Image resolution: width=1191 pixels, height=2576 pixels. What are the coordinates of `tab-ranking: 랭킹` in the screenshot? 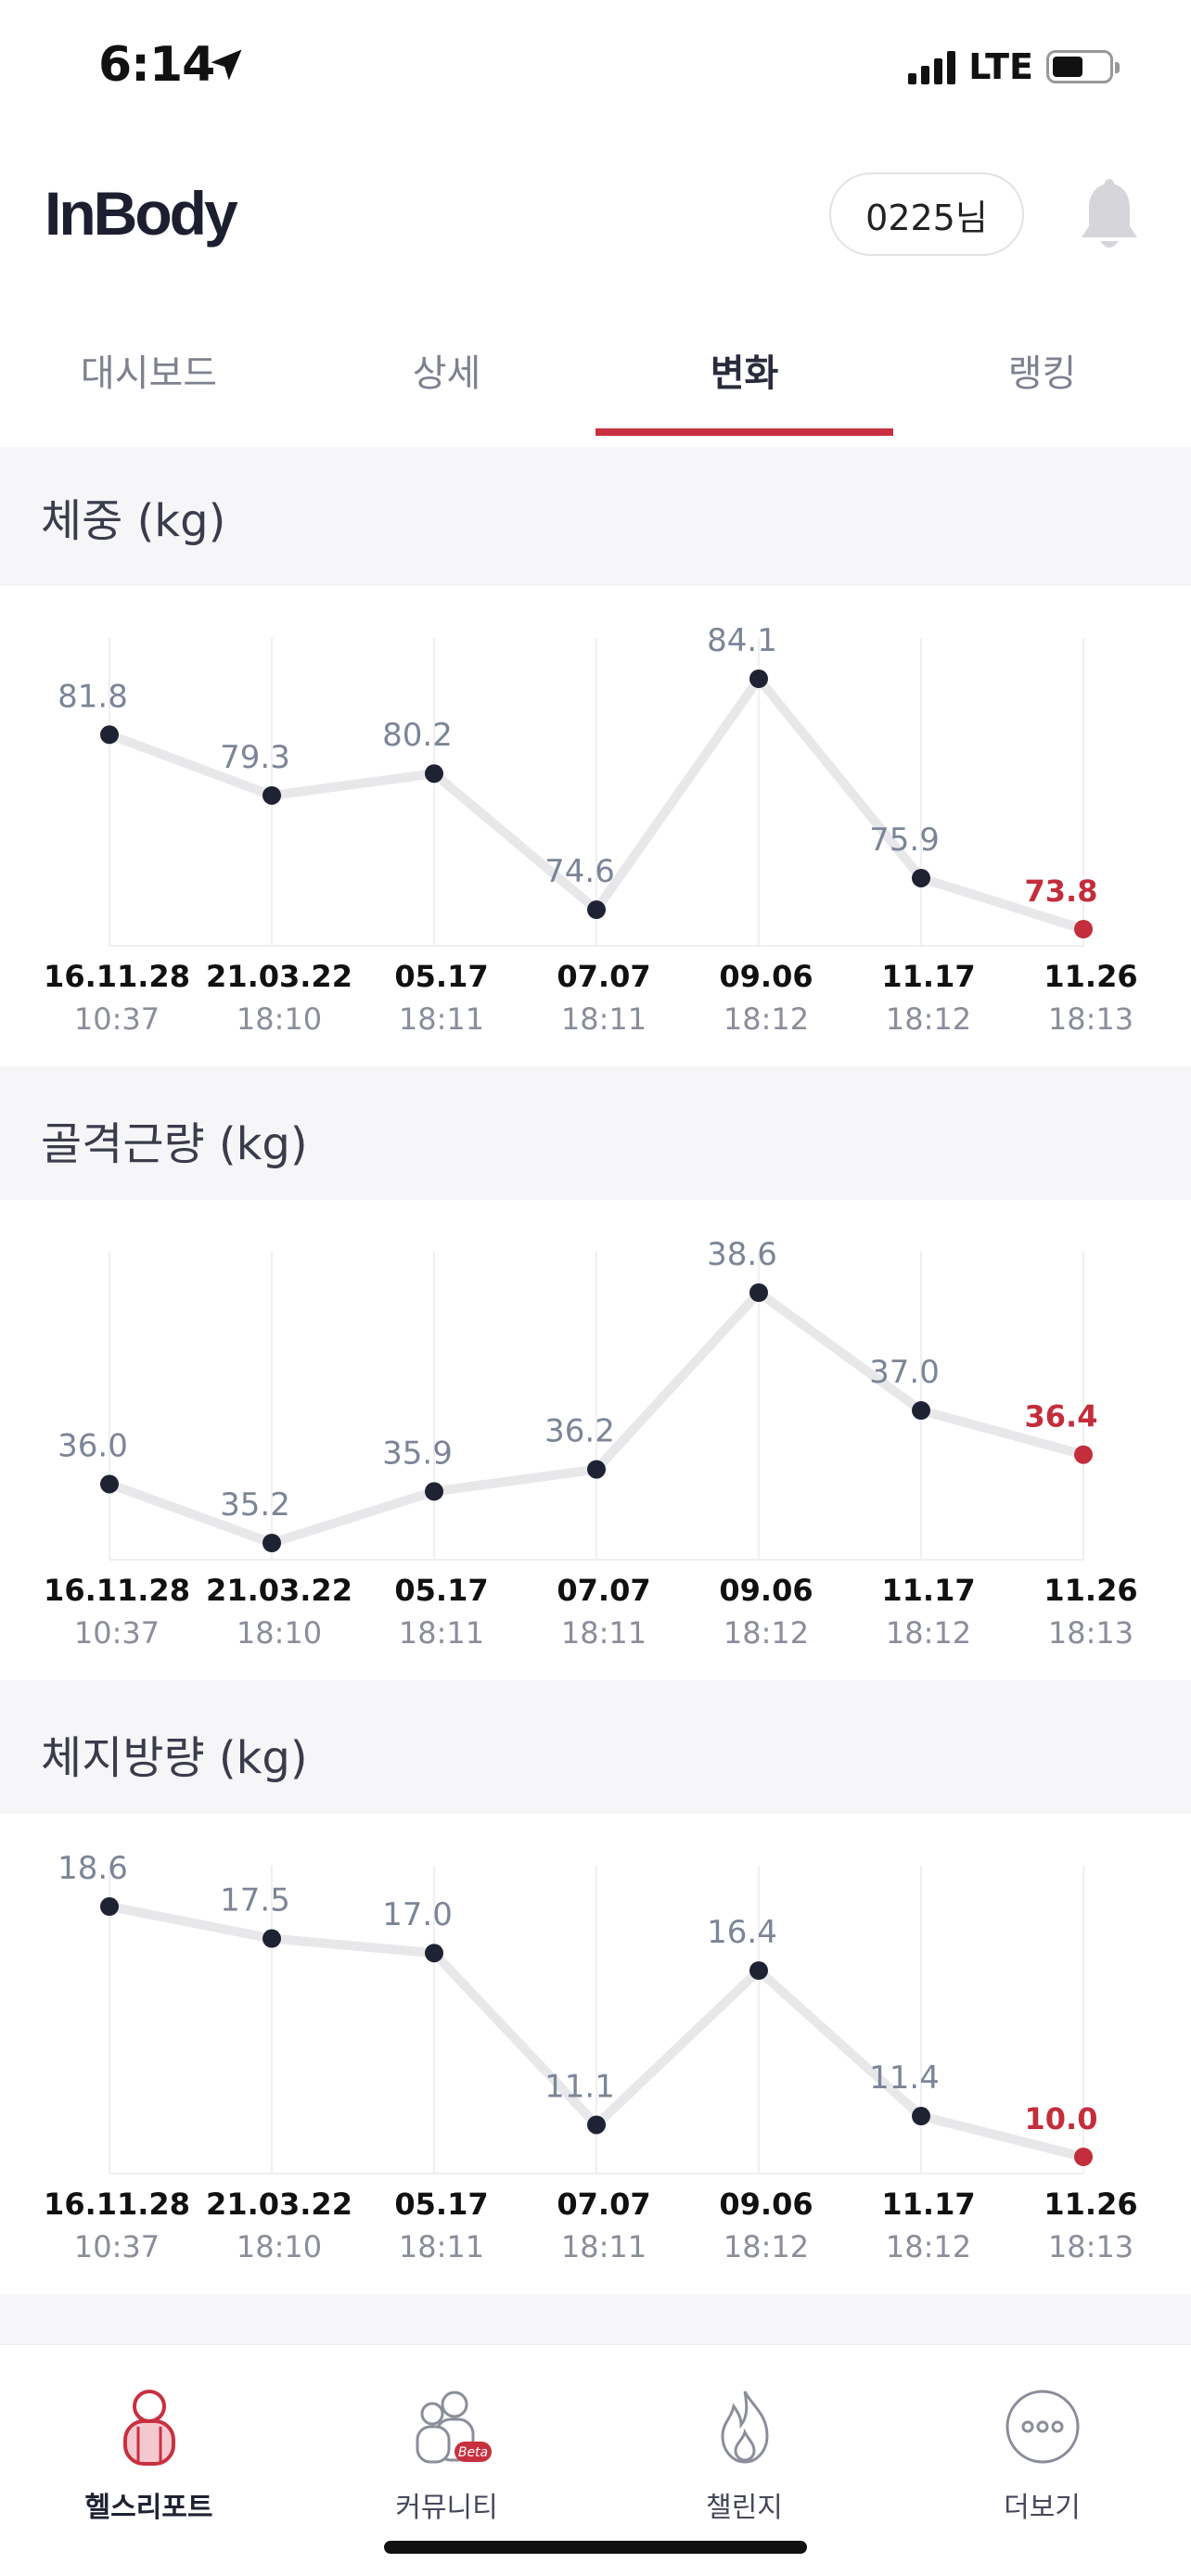 It's located at (1042, 373).